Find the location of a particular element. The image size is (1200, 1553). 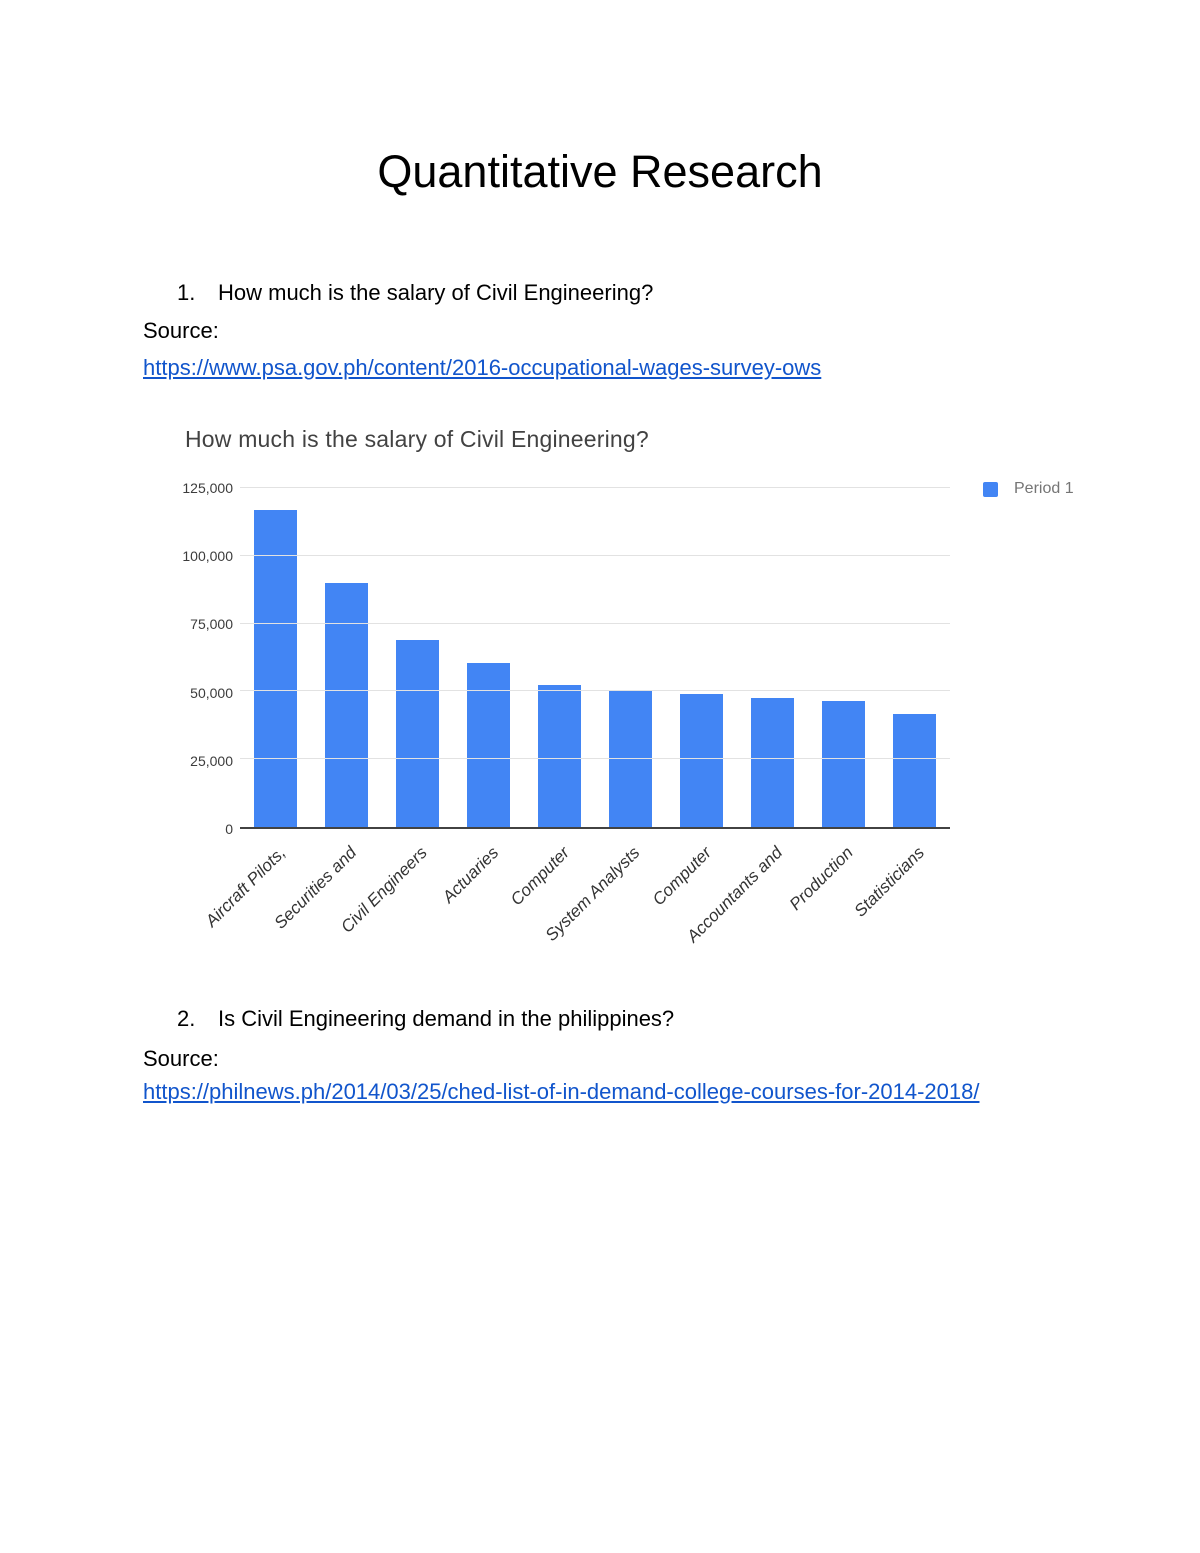

bars-row is located at coordinates (595, 657).